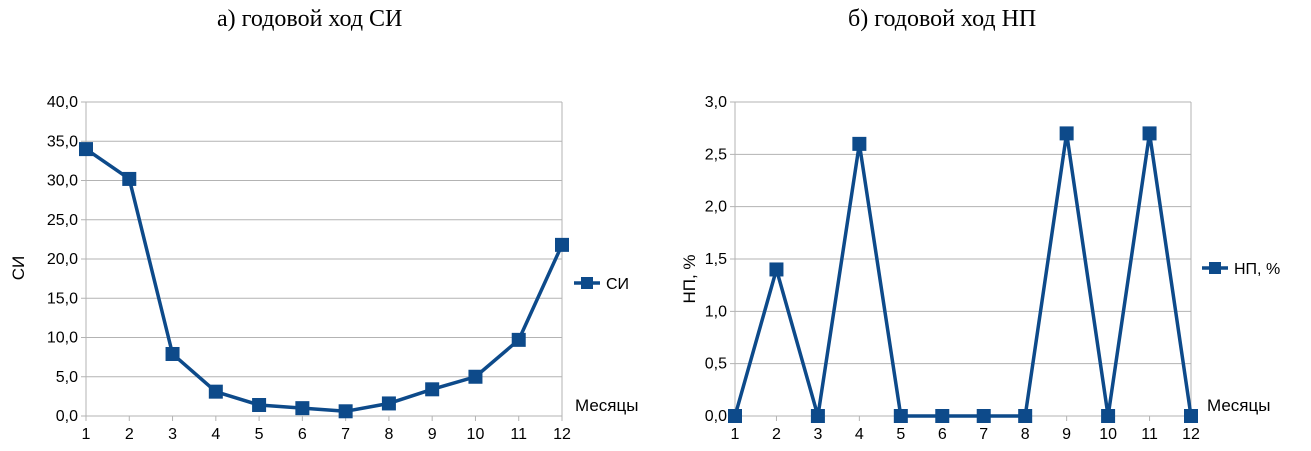 This screenshot has height=451, width=1311. I want to click on chart-b-legend-marker, so click(1215, 268).